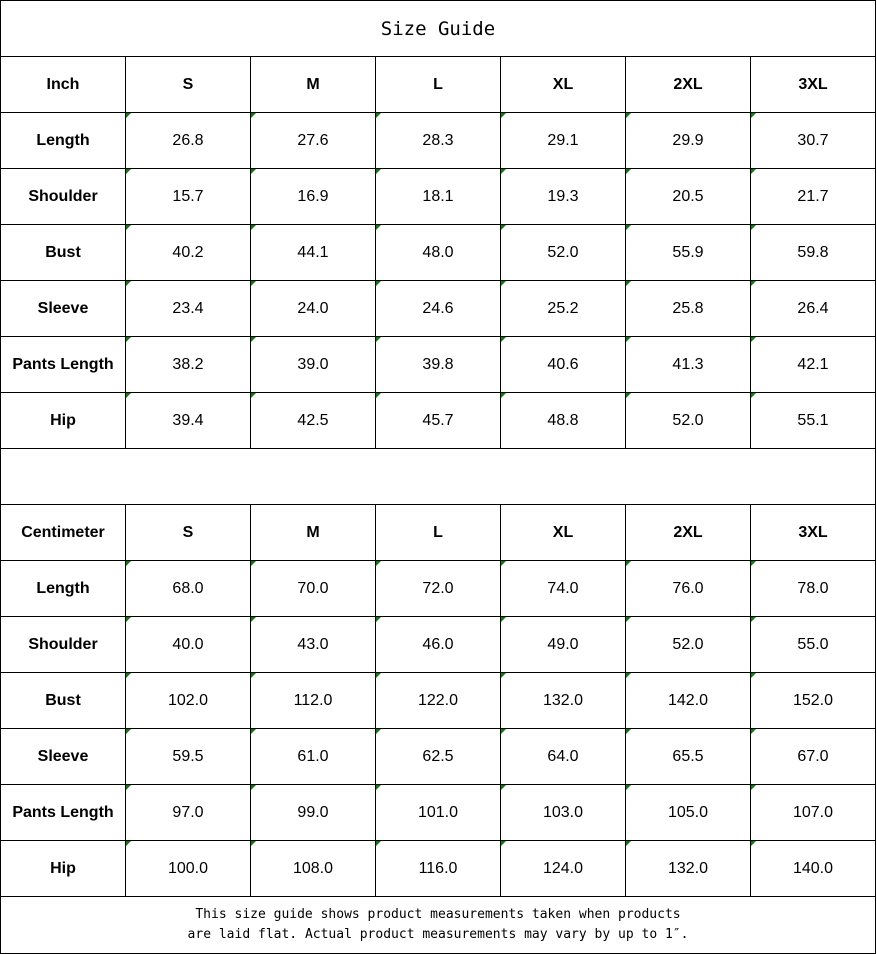 This screenshot has height=954, width=877. I want to click on measurement-cell: 24.6, so click(438, 308).